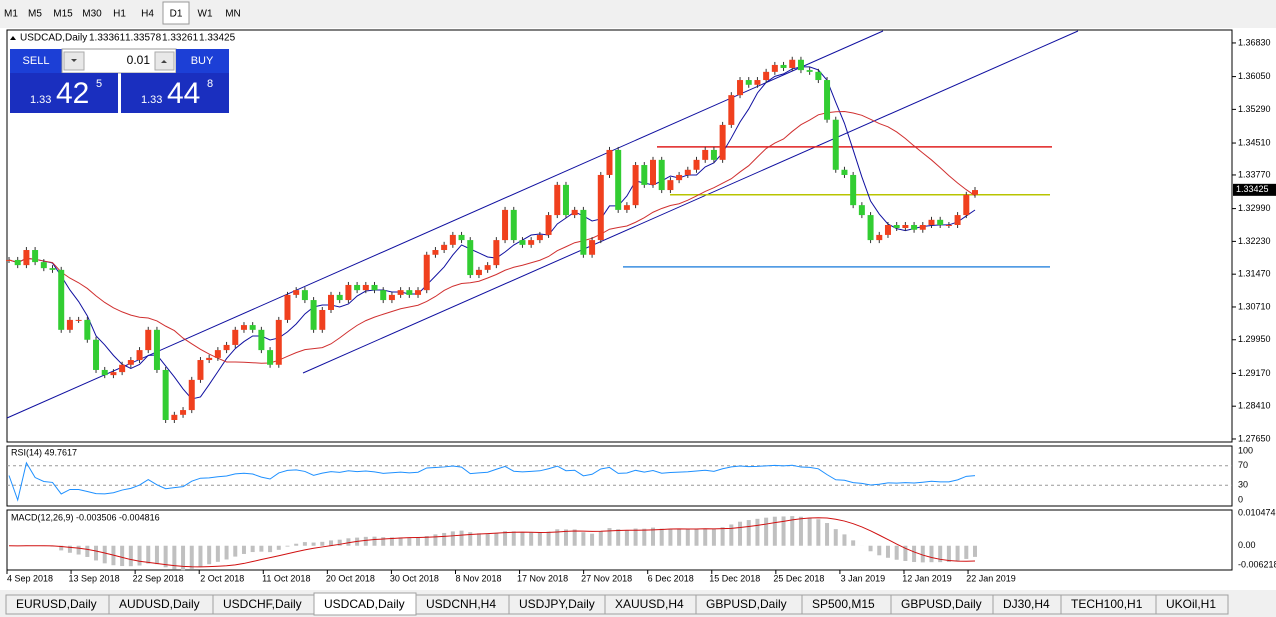  Describe the element at coordinates (941, 604) in the screenshot. I see `tab-label: GBPUSD,Daily` at that location.